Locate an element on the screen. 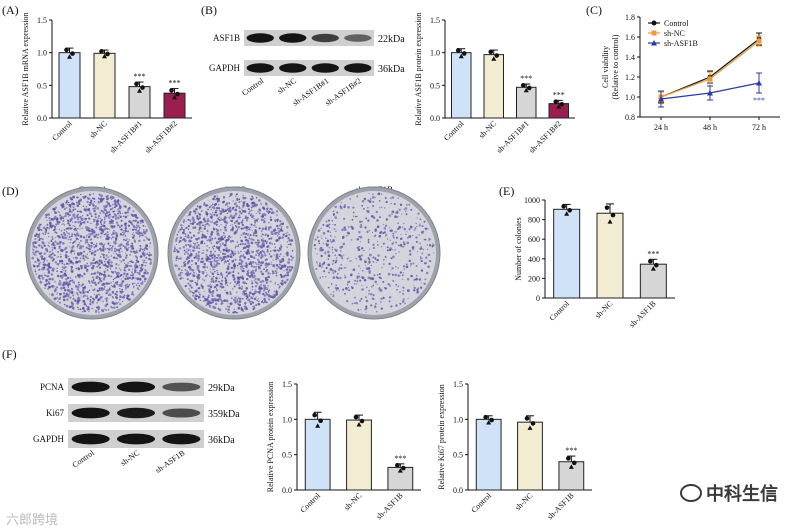 Image resolution: width=790 pixels, height=532 pixels. dish-sh-asf1b: sh-ASF1B is located at coordinates (374, 252).